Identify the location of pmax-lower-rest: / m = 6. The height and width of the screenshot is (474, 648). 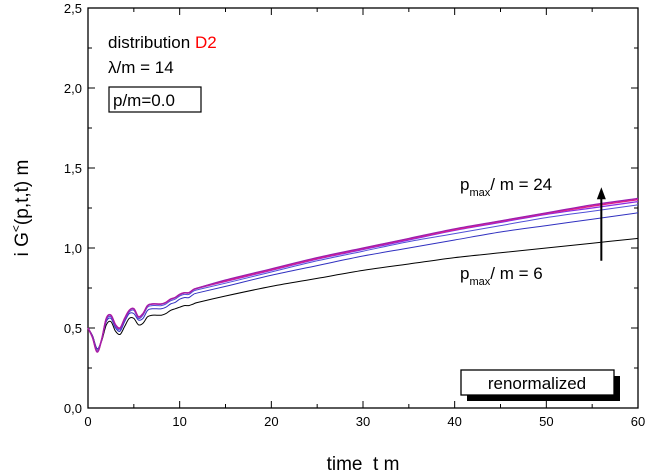
(516, 273).